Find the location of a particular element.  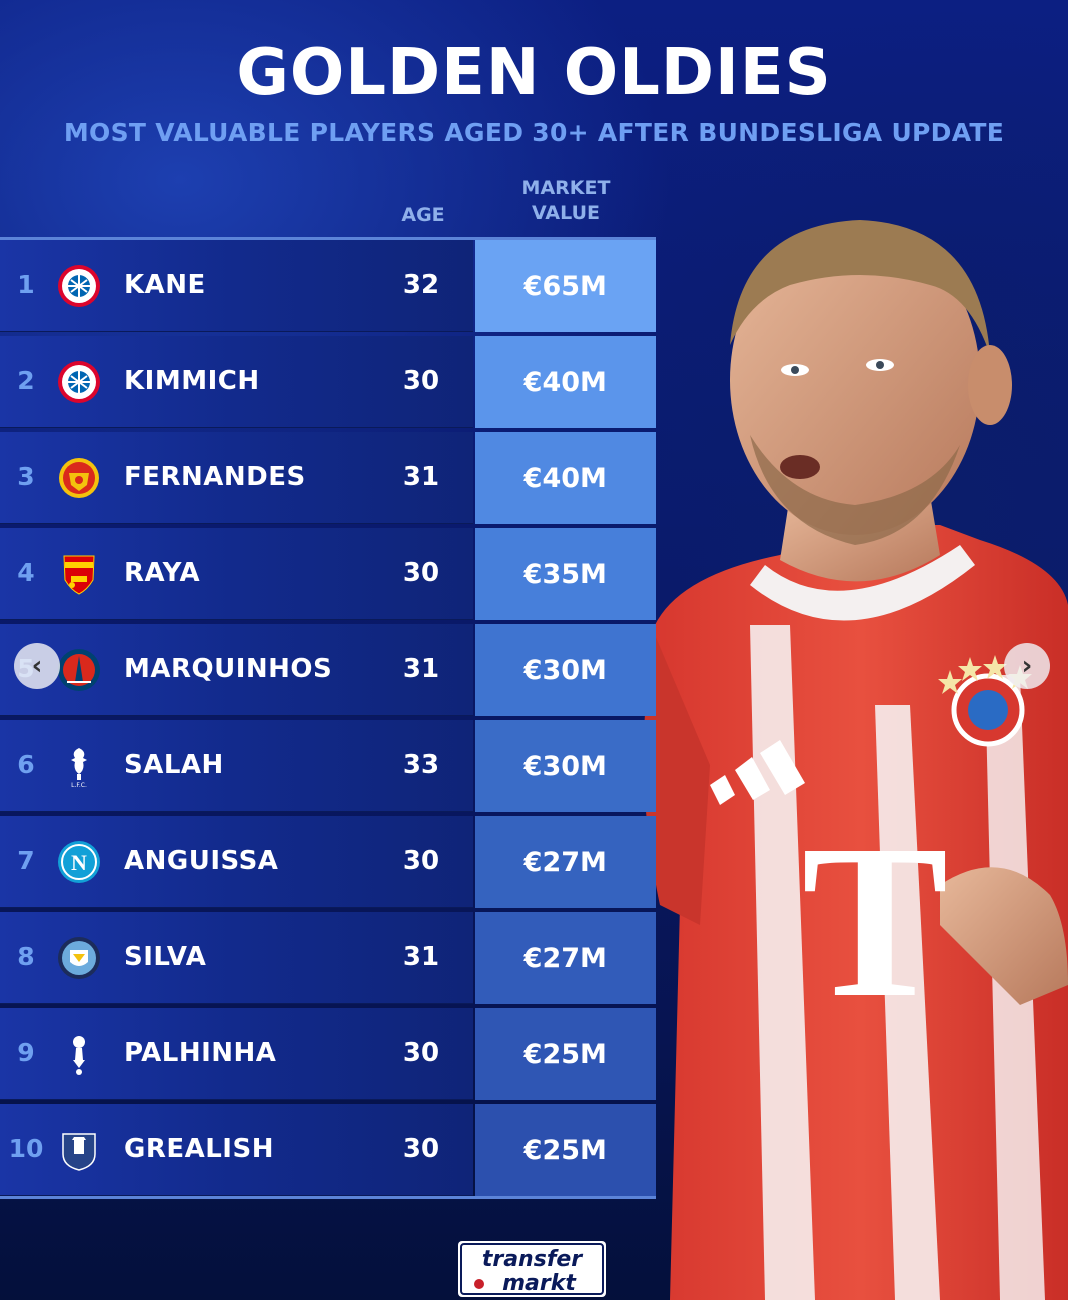

player-age: 32 is located at coordinates (421, 285).